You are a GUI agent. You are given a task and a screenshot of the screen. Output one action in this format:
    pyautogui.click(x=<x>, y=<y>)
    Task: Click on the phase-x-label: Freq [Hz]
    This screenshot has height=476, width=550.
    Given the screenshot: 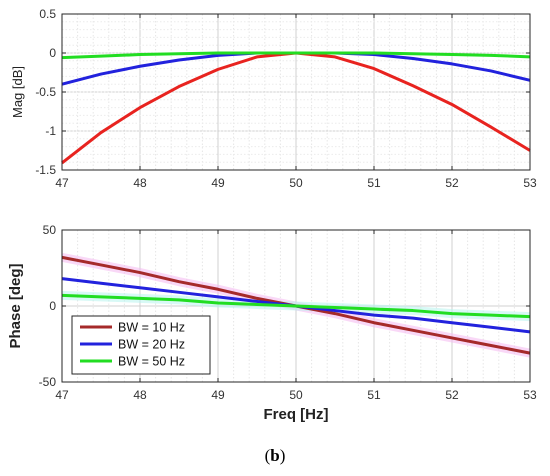 What is the action you would take?
    pyautogui.click(x=296, y=414)
    